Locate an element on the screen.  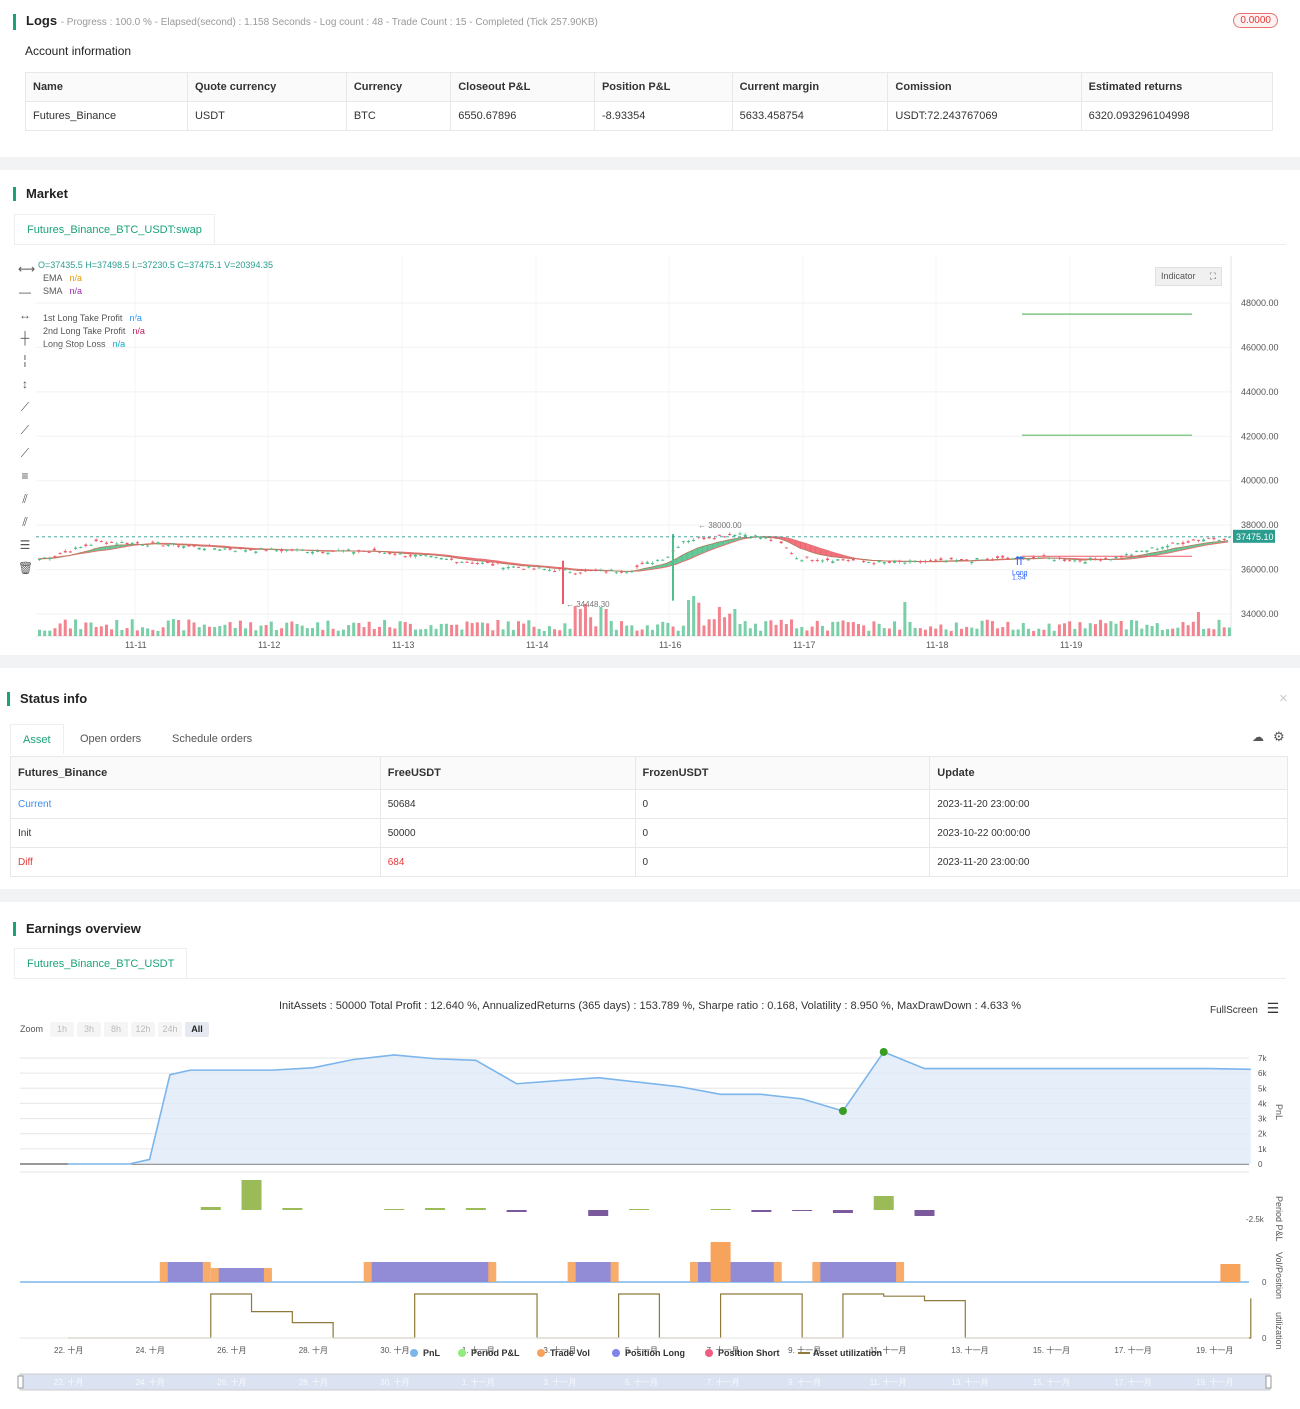
segment-line-icon: ⟋ is located at coordinates (25, 453).